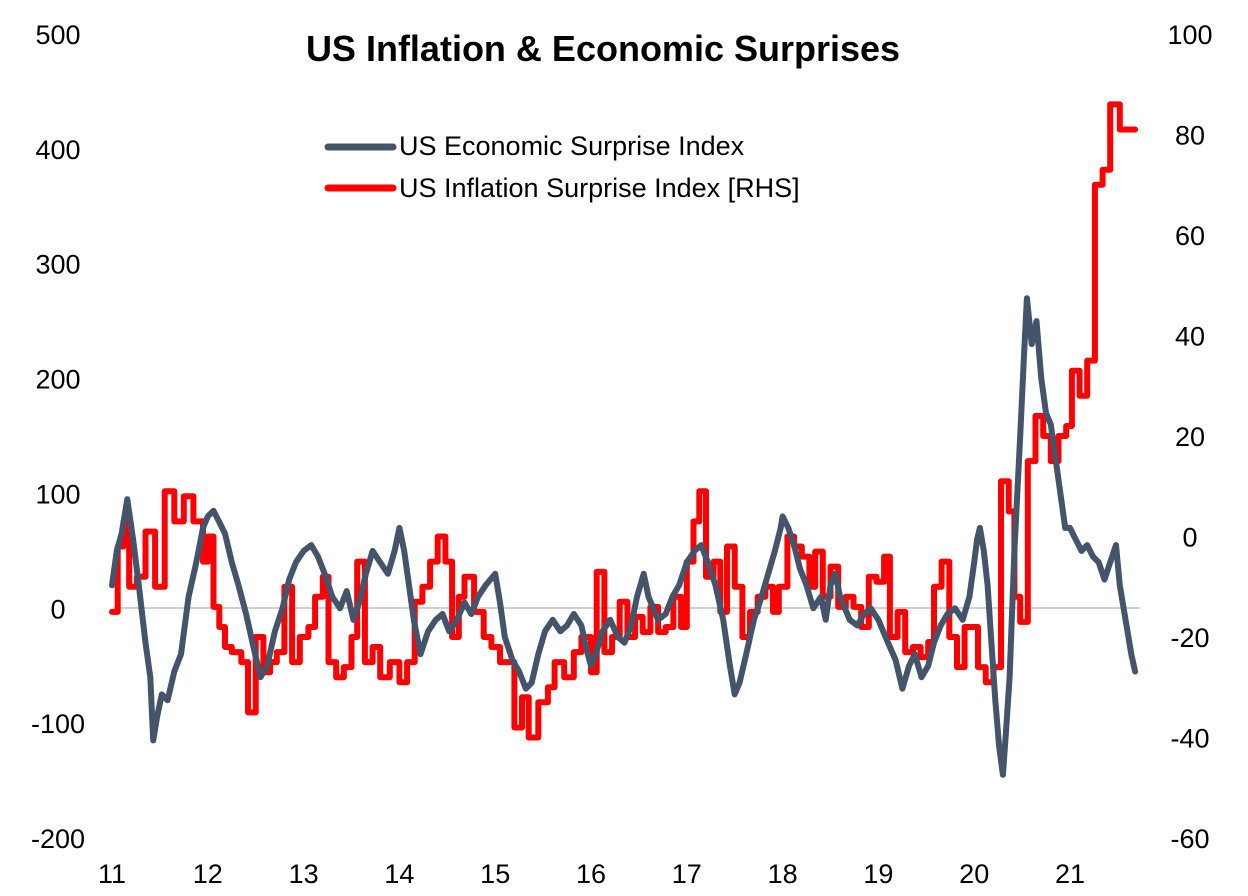 The image size is (1248, 896). Describe the element at coordinates (1189, 35) in the screenshot. I see `right-tick-label: 100` at that location.